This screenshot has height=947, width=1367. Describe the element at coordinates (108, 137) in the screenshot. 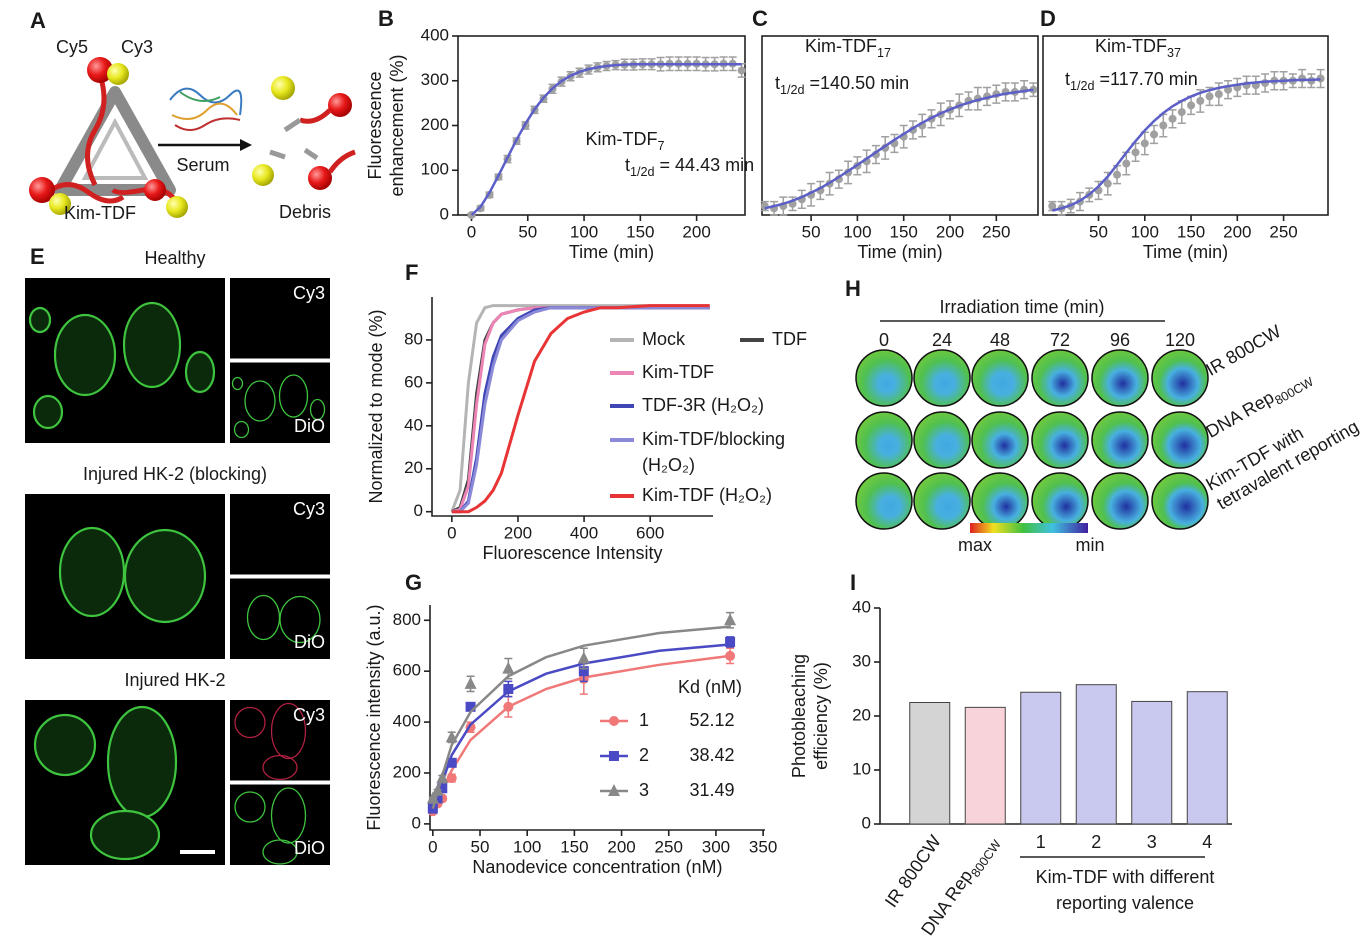

I see `tdf-diagram` at that location.